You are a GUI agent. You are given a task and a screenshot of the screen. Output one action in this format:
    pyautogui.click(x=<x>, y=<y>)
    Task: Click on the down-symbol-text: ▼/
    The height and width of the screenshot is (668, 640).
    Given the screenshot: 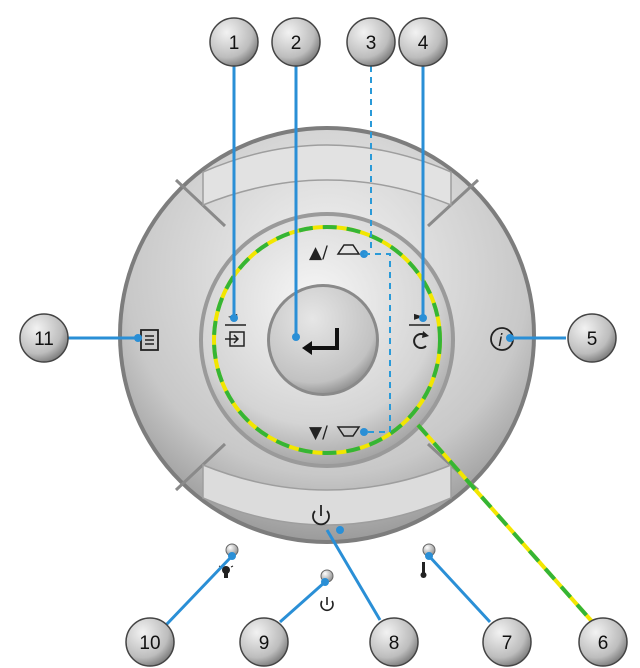 What is the action you would take?
    pyautogui.click(x=318, y=433)
    